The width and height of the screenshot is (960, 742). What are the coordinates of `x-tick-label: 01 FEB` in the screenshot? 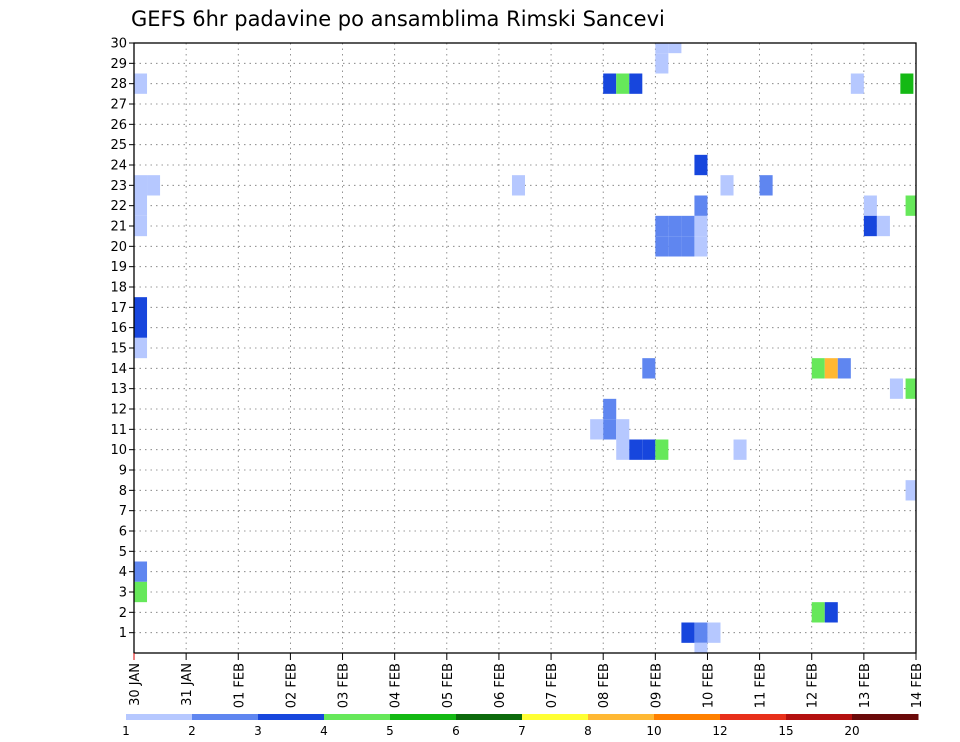 It's located at (239, 685).